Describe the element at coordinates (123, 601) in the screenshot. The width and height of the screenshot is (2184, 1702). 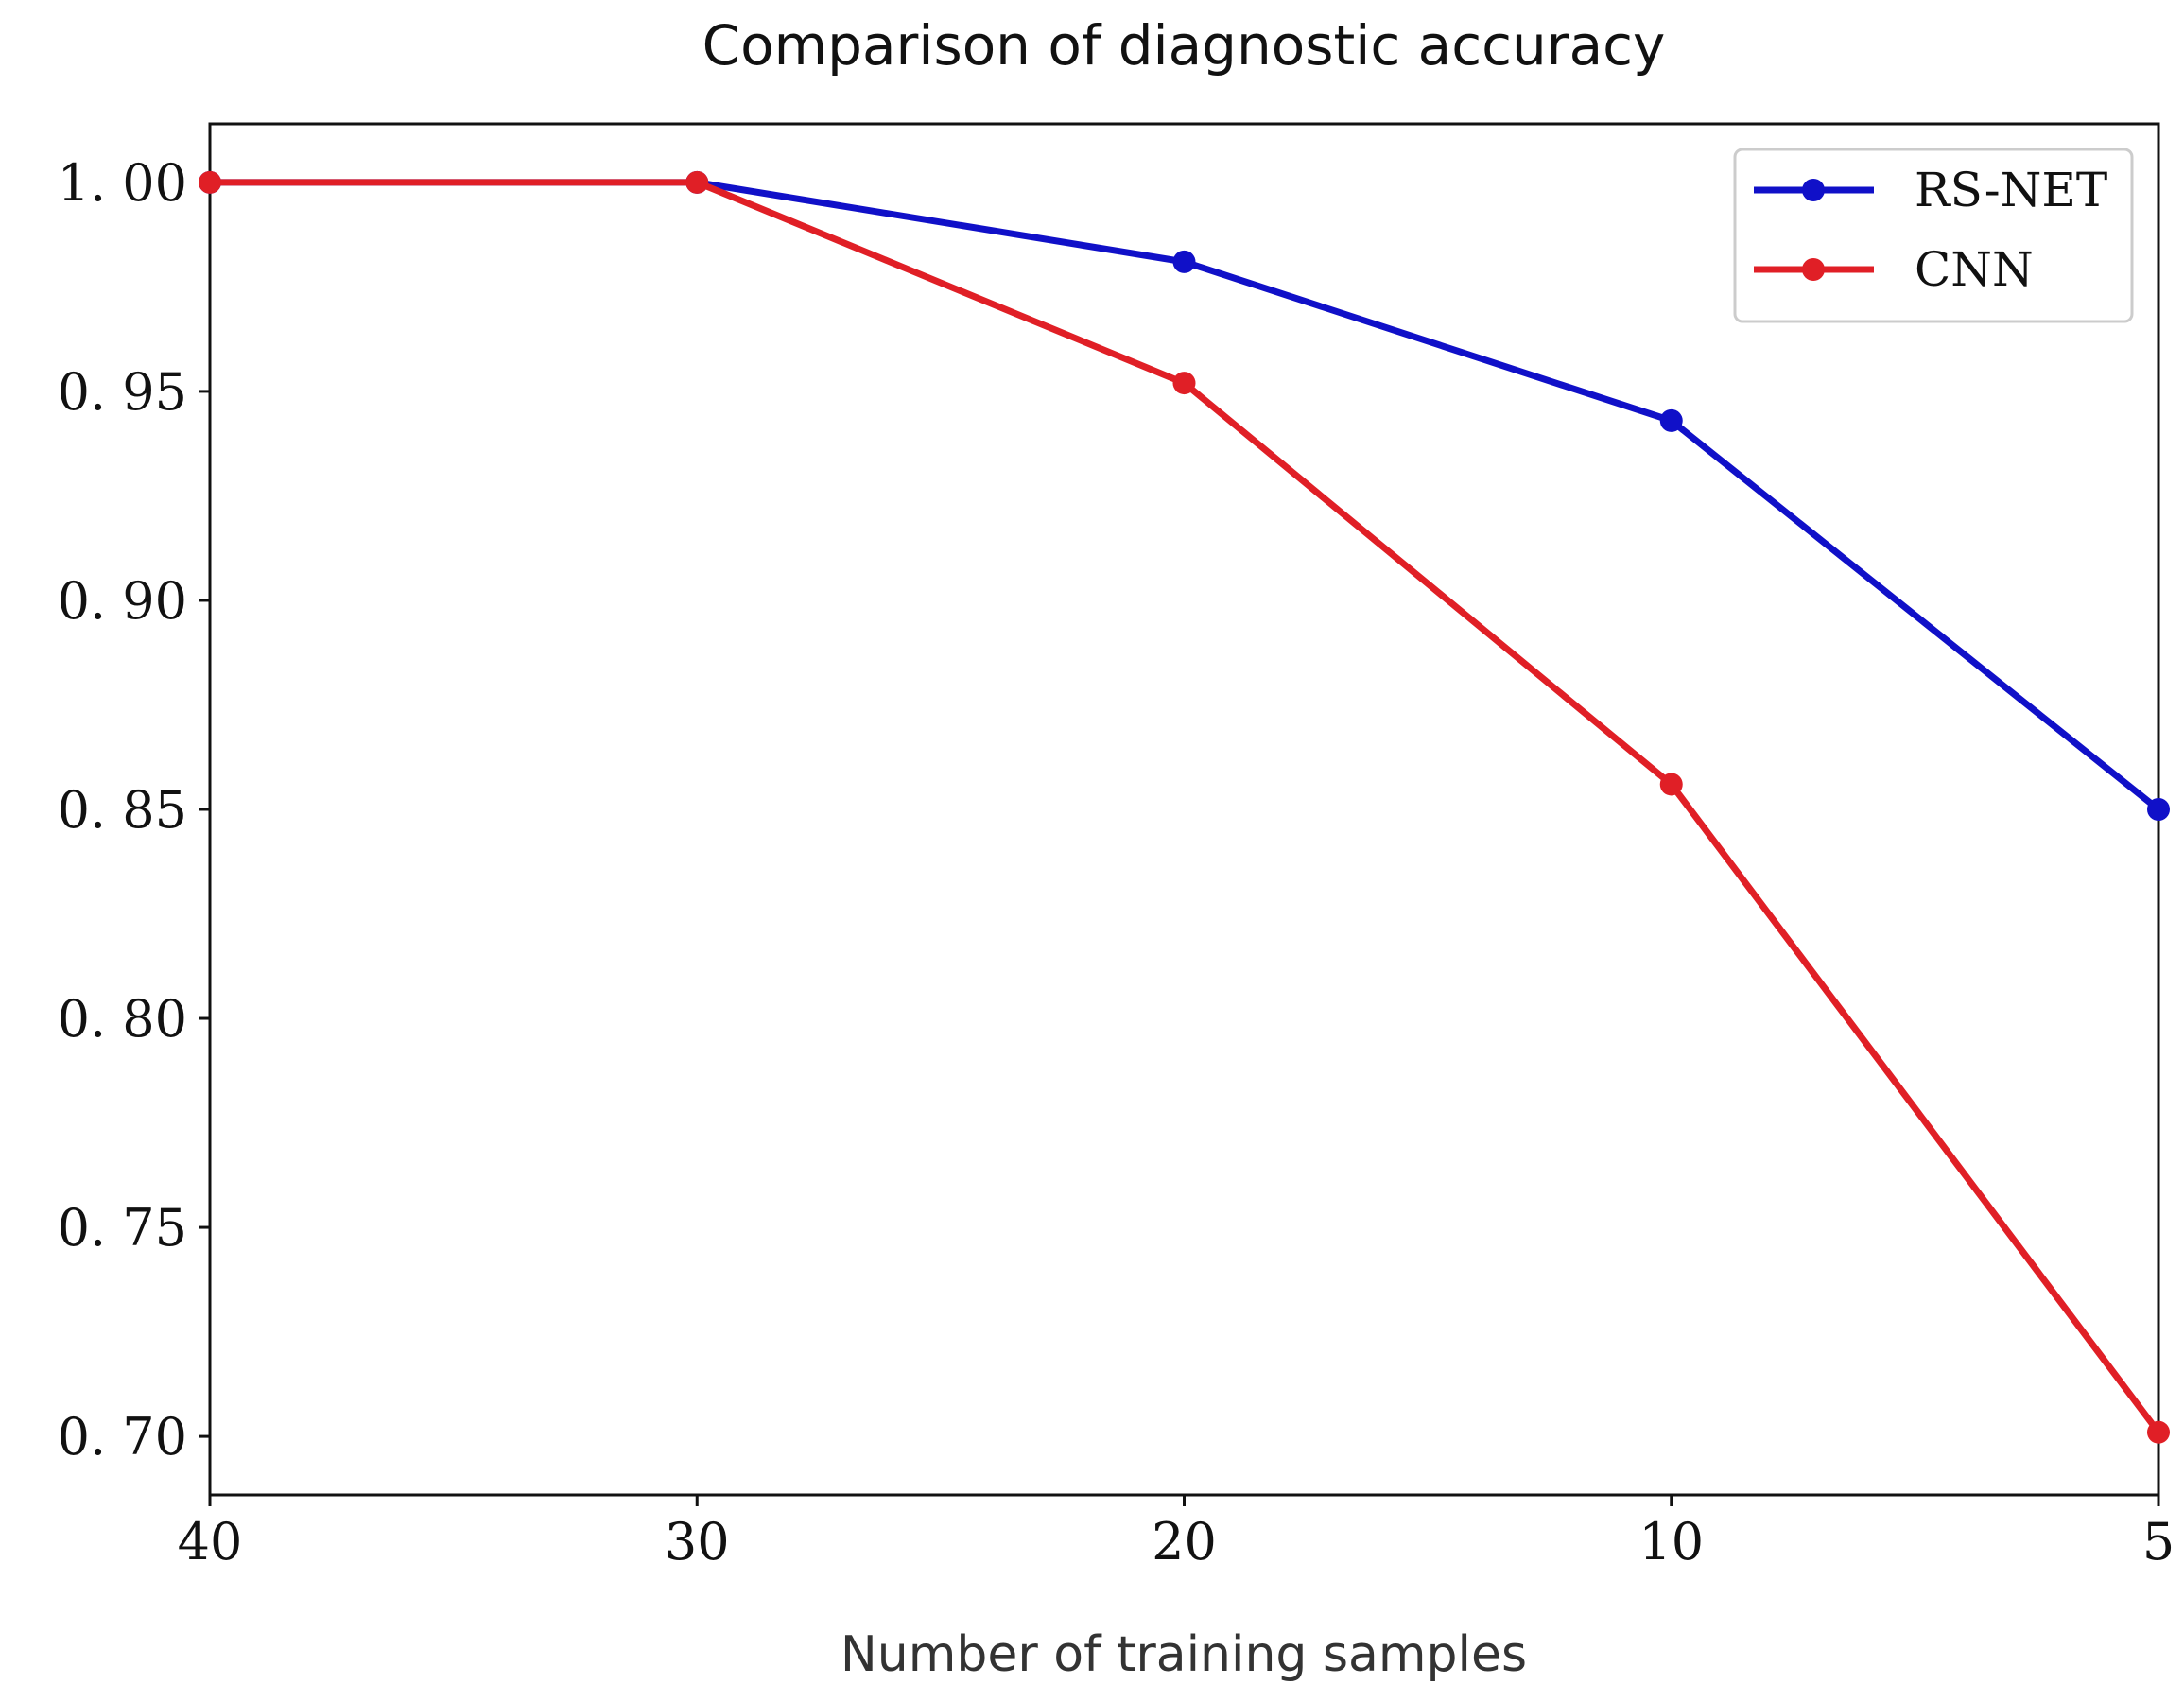
I see `y-tick-label: 0. 90` at that location.